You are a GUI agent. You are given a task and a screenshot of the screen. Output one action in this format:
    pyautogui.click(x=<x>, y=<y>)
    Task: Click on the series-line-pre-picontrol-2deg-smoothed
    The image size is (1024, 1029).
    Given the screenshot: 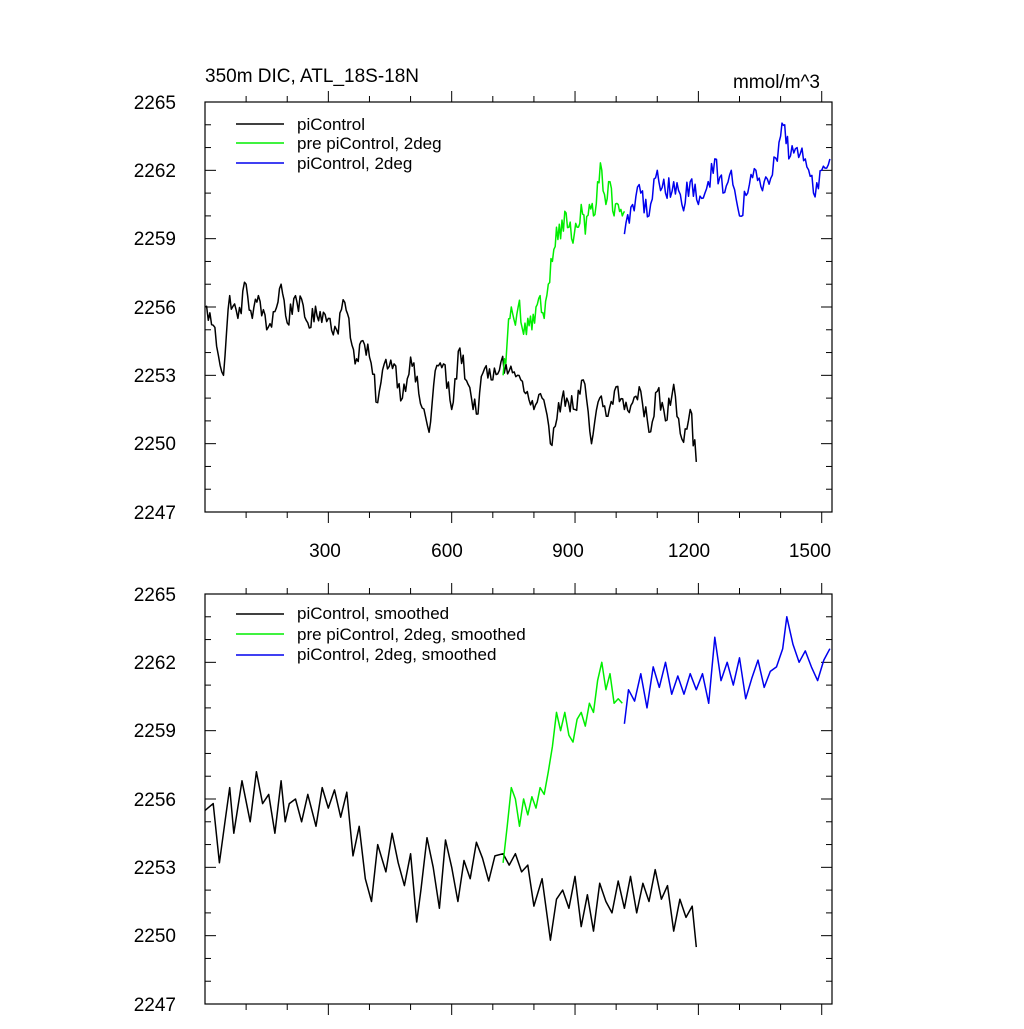 What is the action you would take?
    pyautogui.click(x=562, y=762)
    